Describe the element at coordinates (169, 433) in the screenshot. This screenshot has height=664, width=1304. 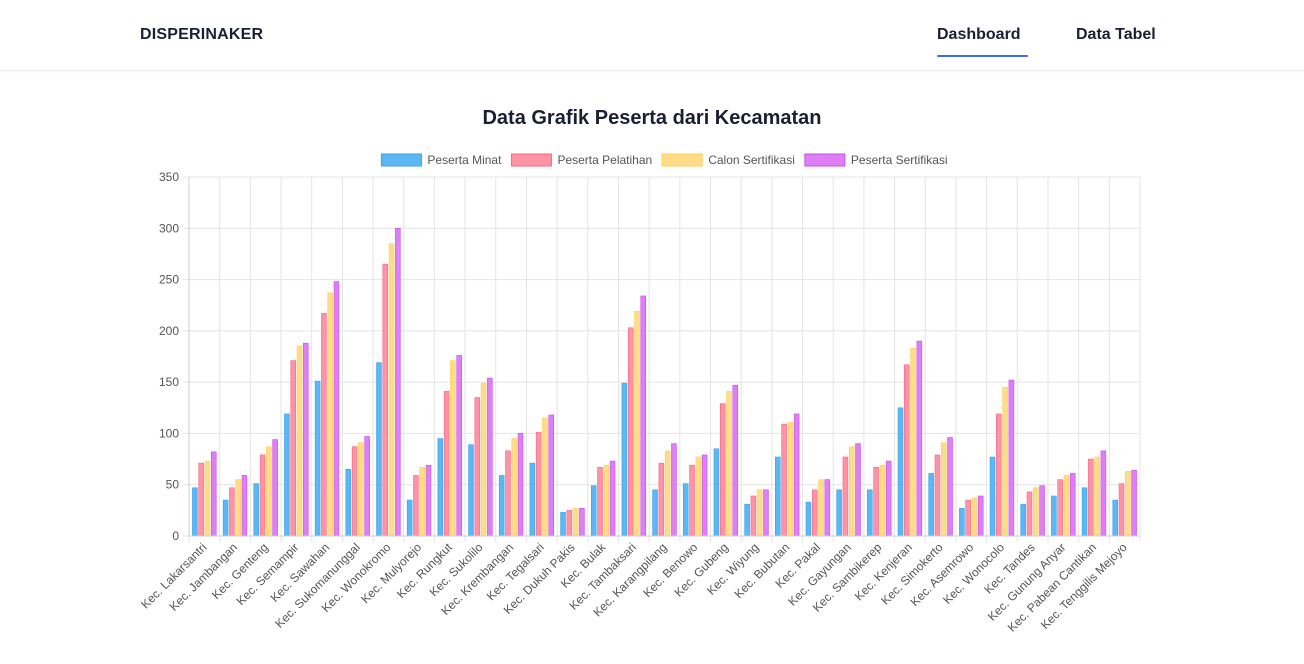
I see `y-tick-label: 100` at that location.